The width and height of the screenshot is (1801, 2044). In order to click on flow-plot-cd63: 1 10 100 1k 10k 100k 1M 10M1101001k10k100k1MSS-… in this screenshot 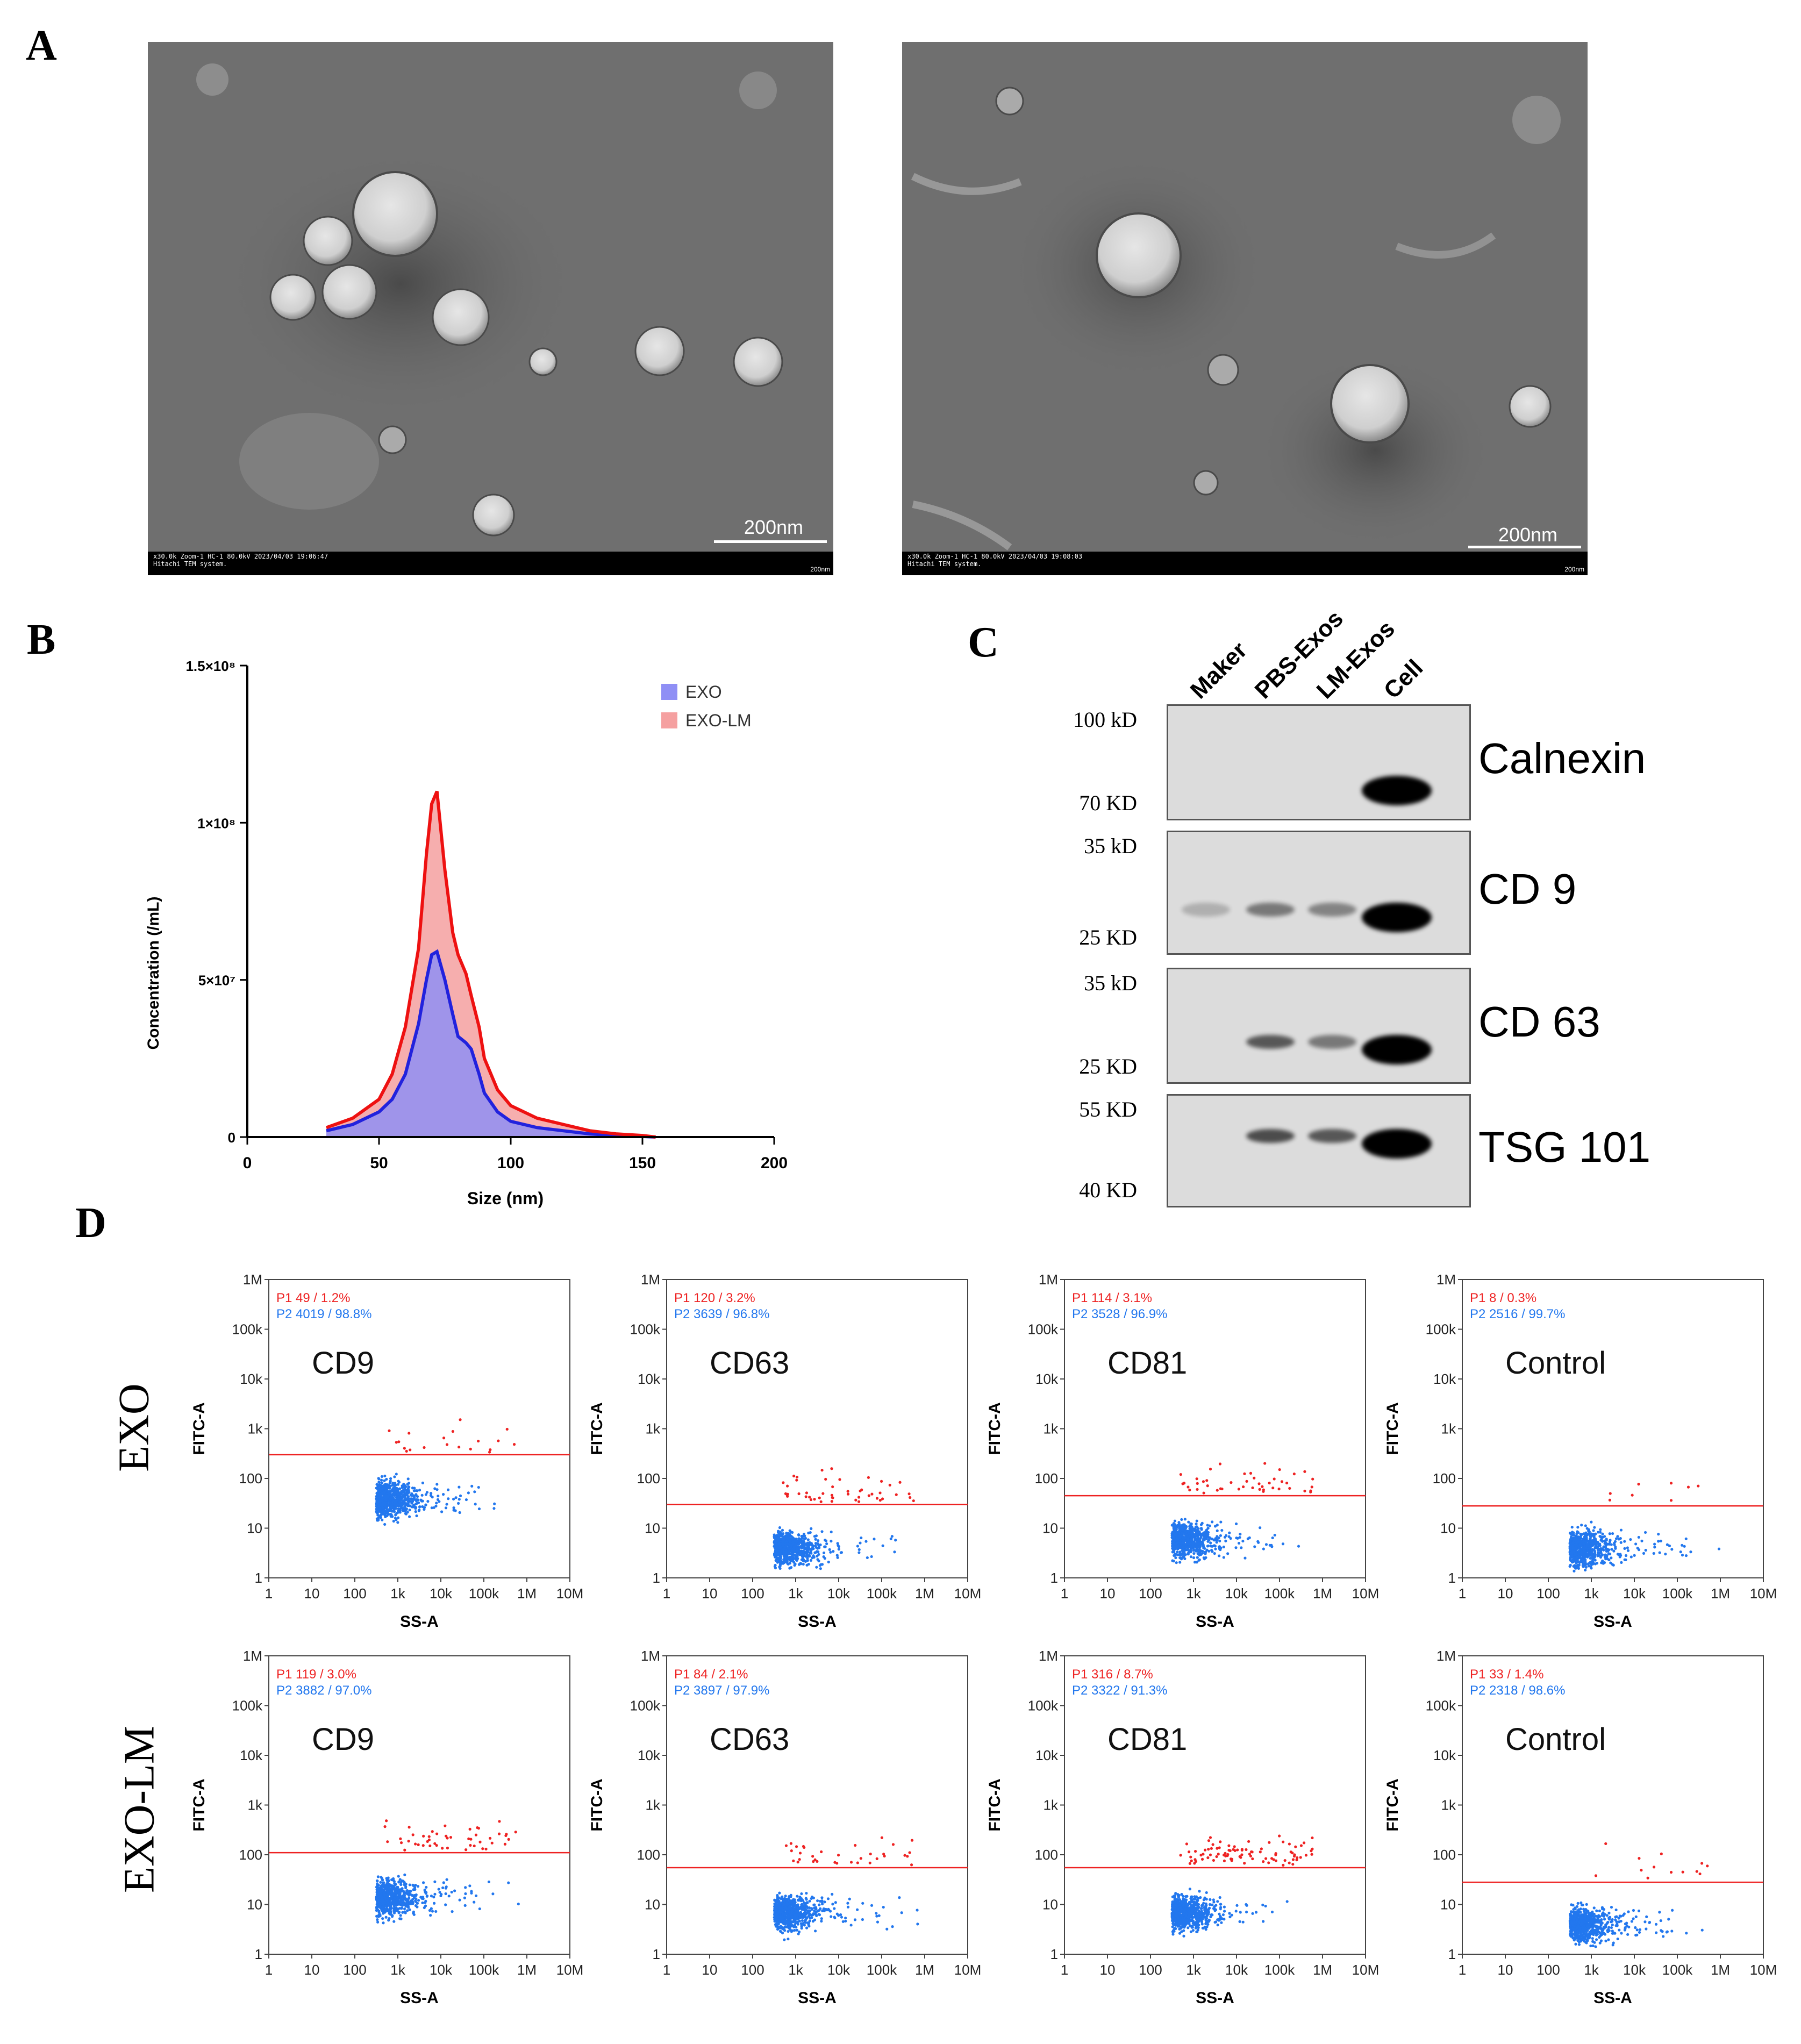, I will do `click(784, 1450)`.